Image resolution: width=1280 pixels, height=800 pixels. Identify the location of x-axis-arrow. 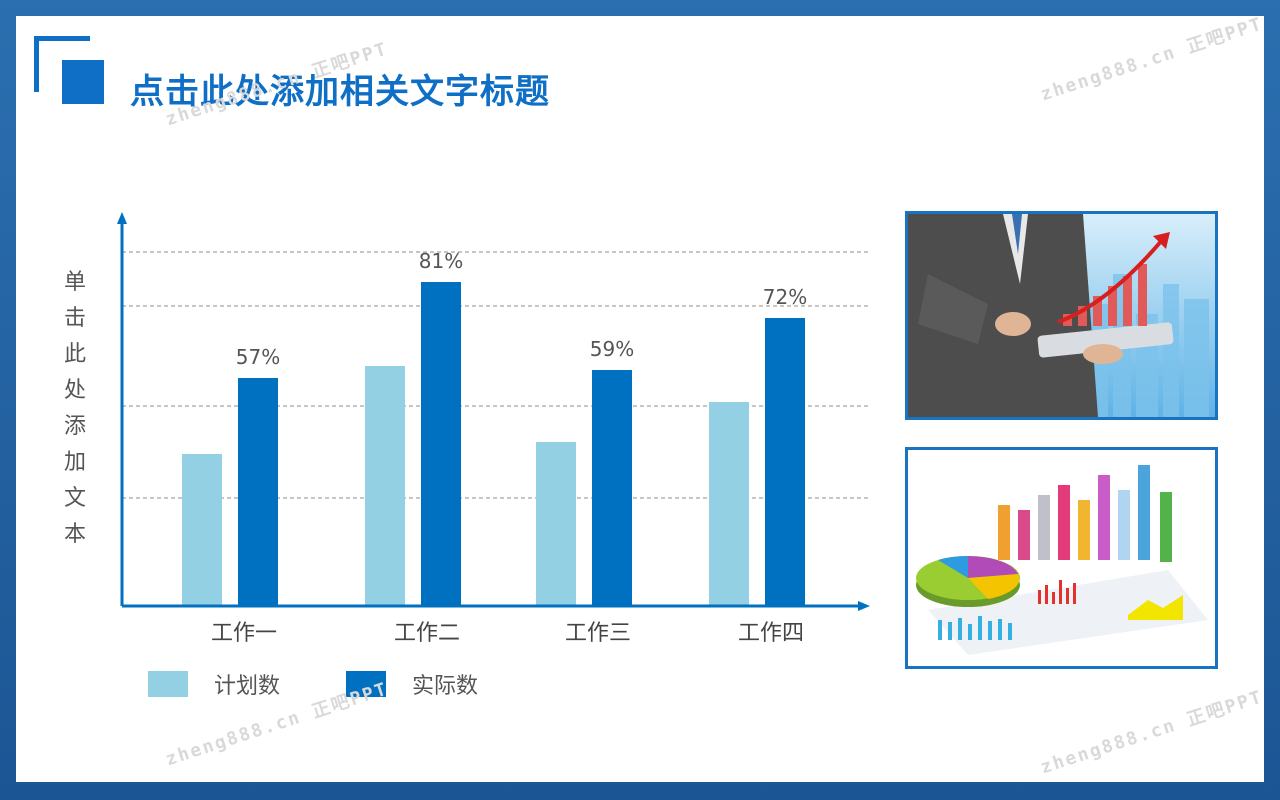
(864, 606).